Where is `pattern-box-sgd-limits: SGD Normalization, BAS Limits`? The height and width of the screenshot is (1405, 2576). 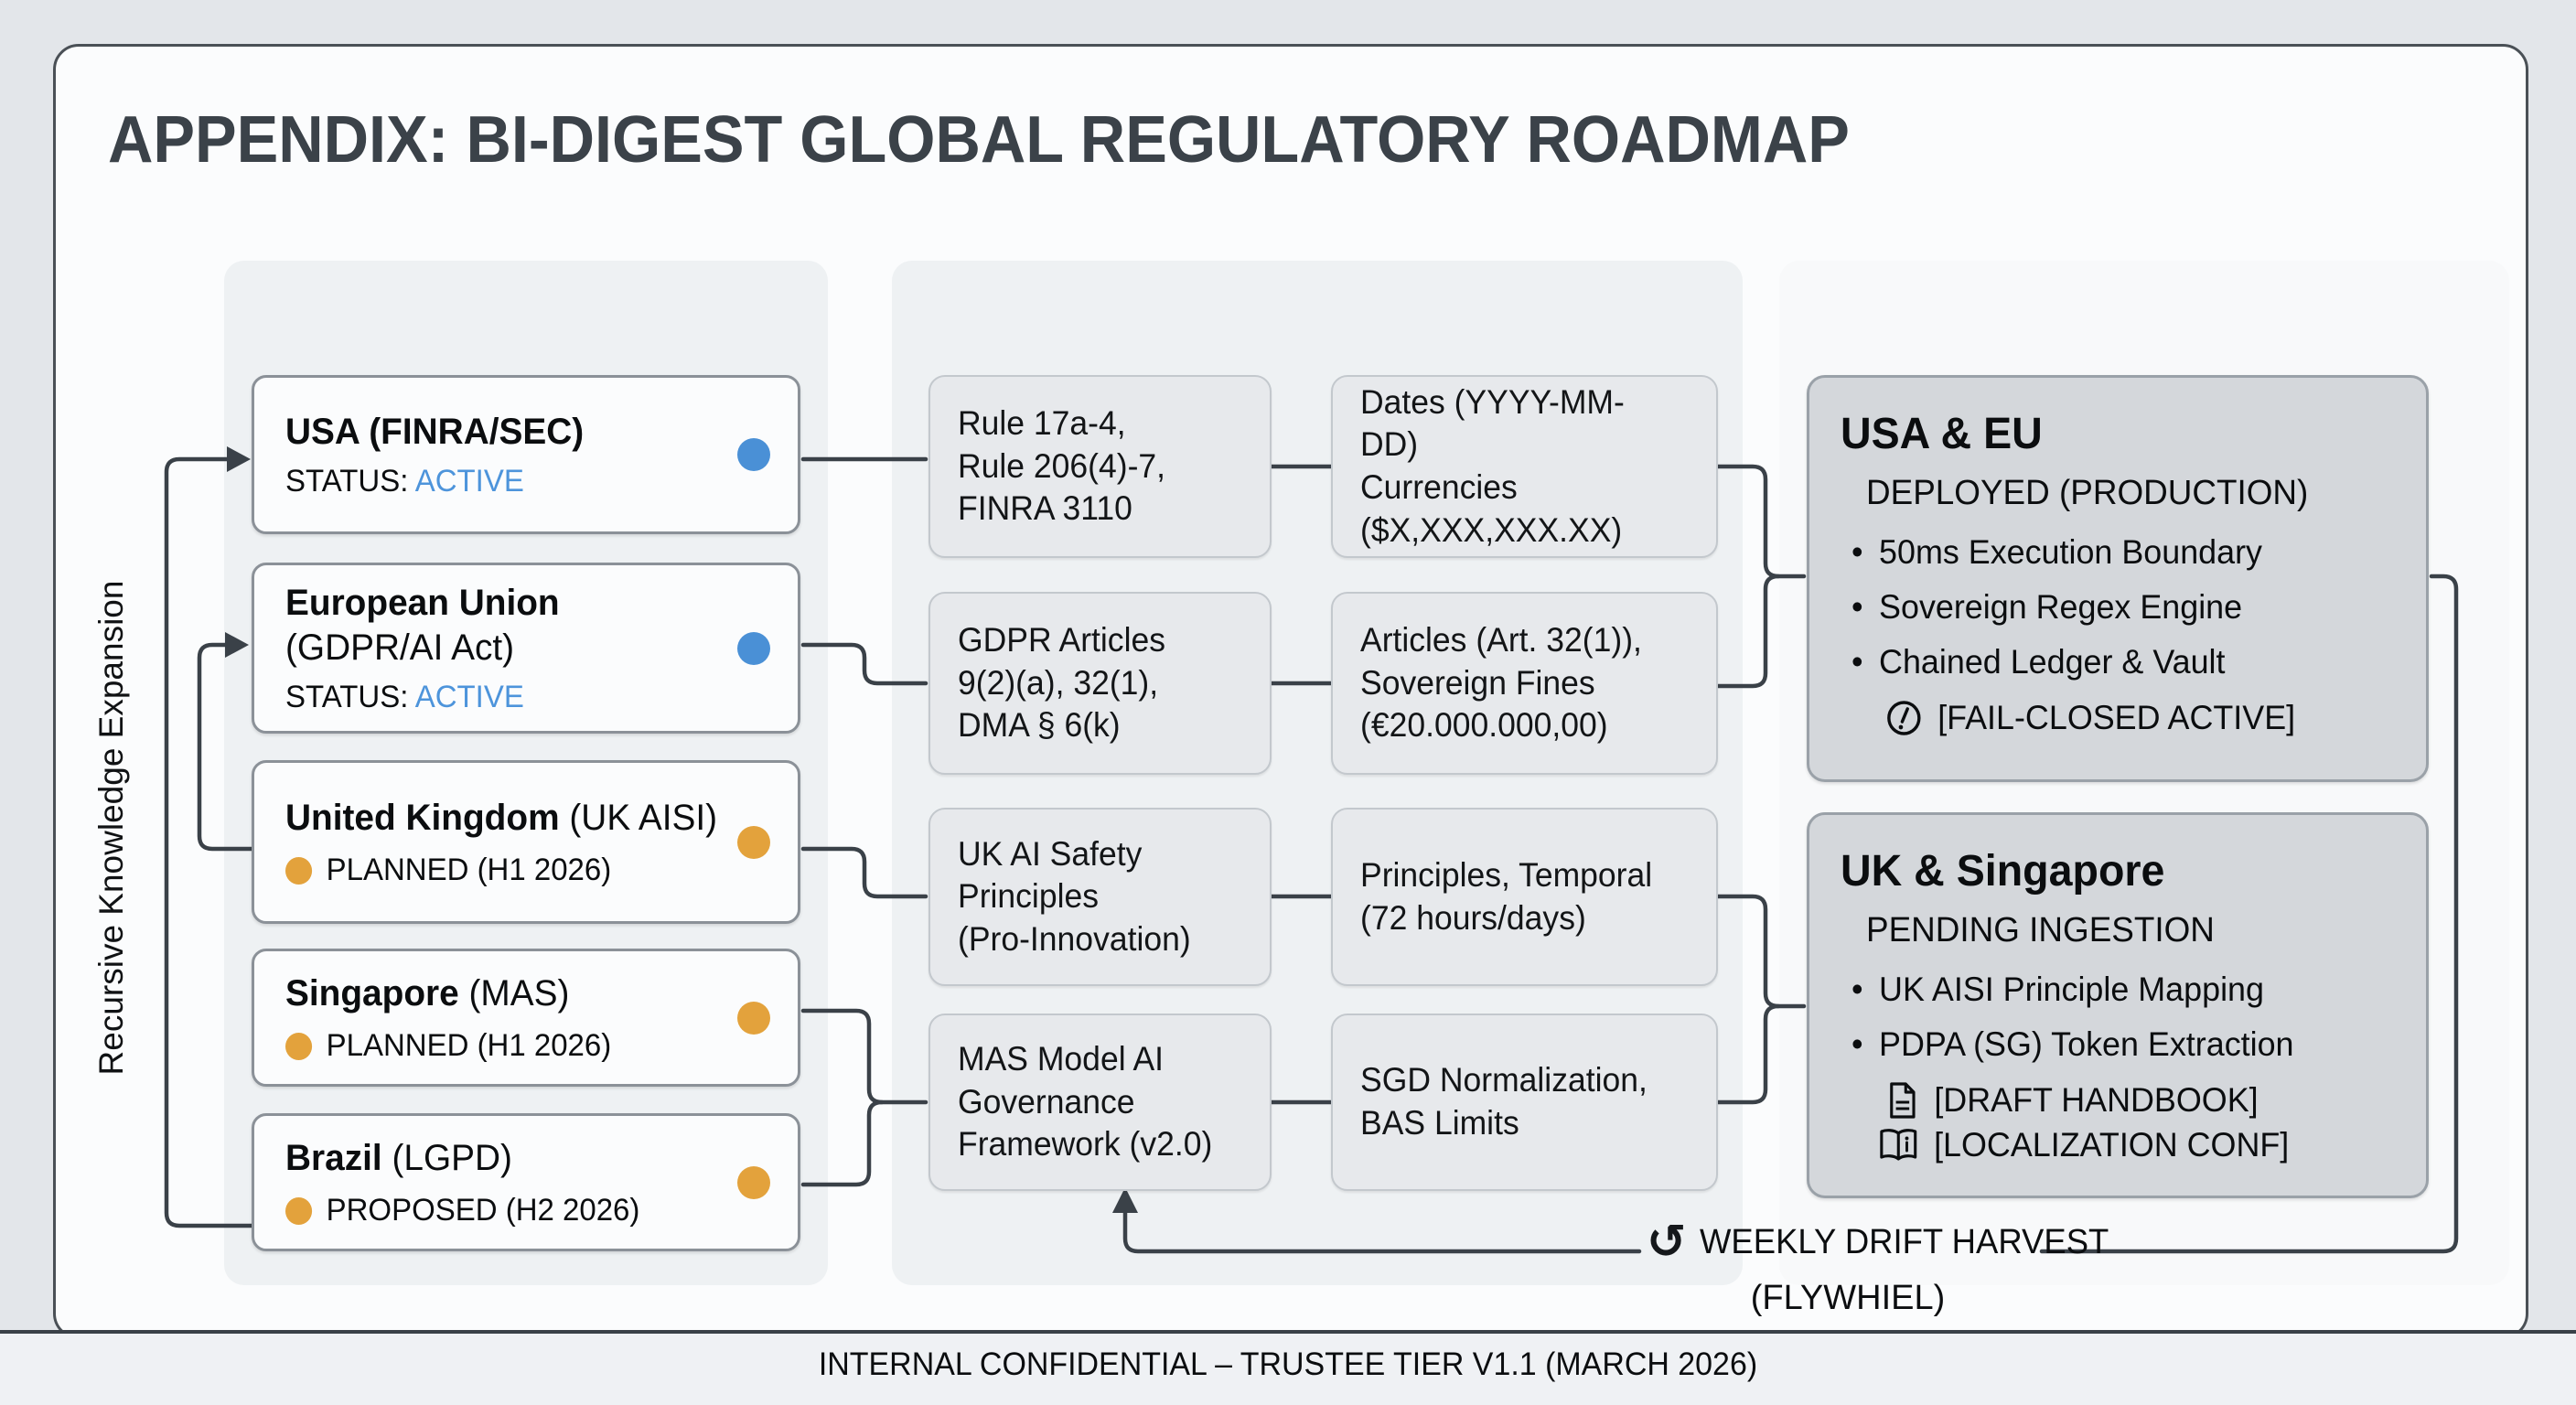
pattern-box-sgd-limits: SGD Normalization, BAS Limits is located at coordinates (1525, 1103).